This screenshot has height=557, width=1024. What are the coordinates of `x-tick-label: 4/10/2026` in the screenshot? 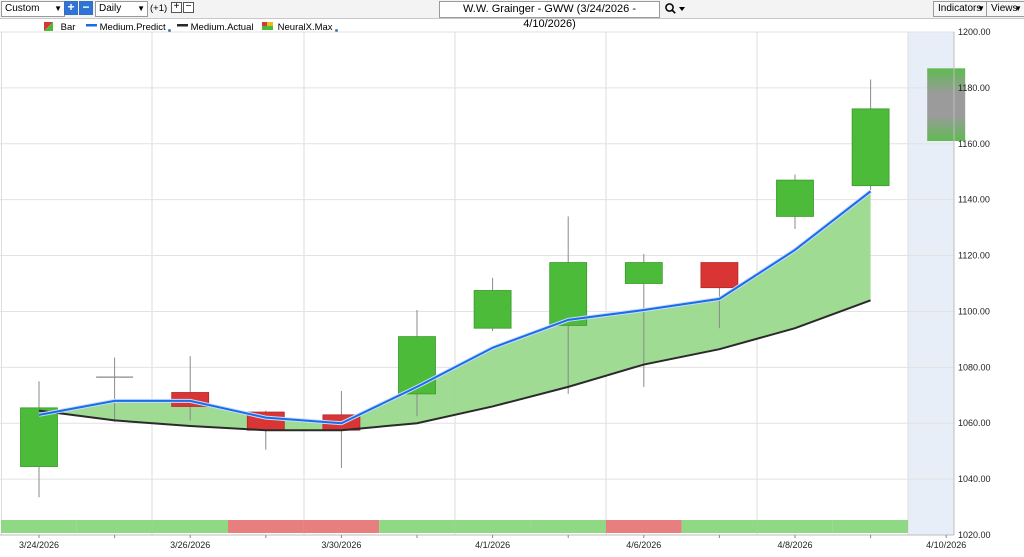 It's located at (946, 545).